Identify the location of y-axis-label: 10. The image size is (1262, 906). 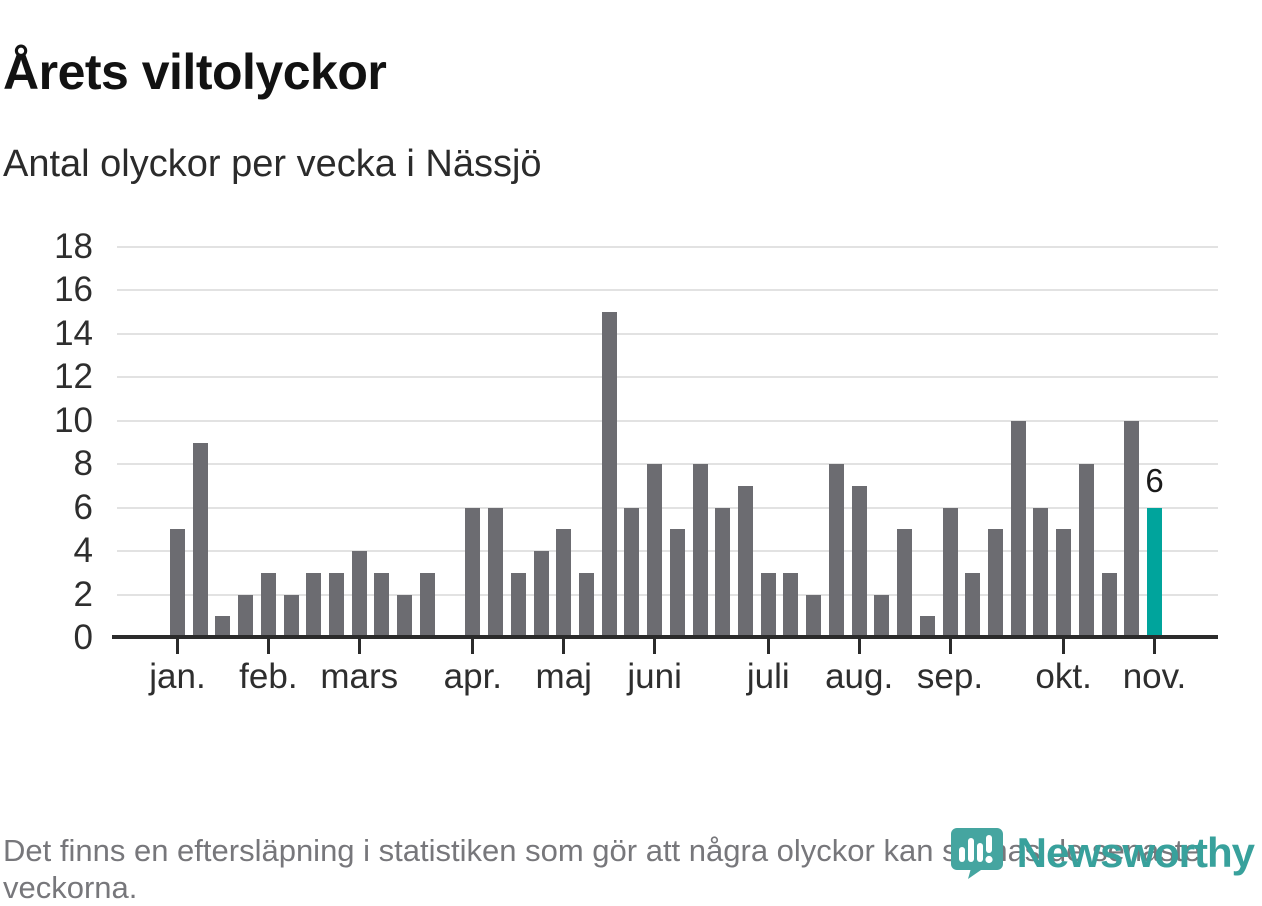
(73, 420).